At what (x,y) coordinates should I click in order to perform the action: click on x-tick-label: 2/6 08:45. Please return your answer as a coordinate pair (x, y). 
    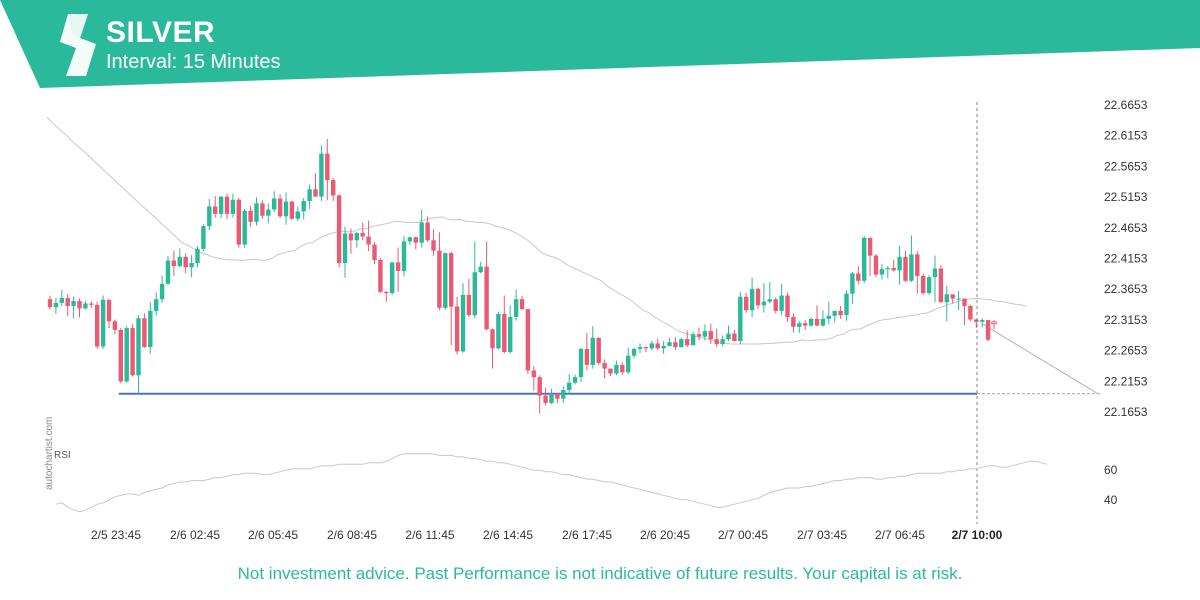
    Looking at the image, I should click on (352, 535).